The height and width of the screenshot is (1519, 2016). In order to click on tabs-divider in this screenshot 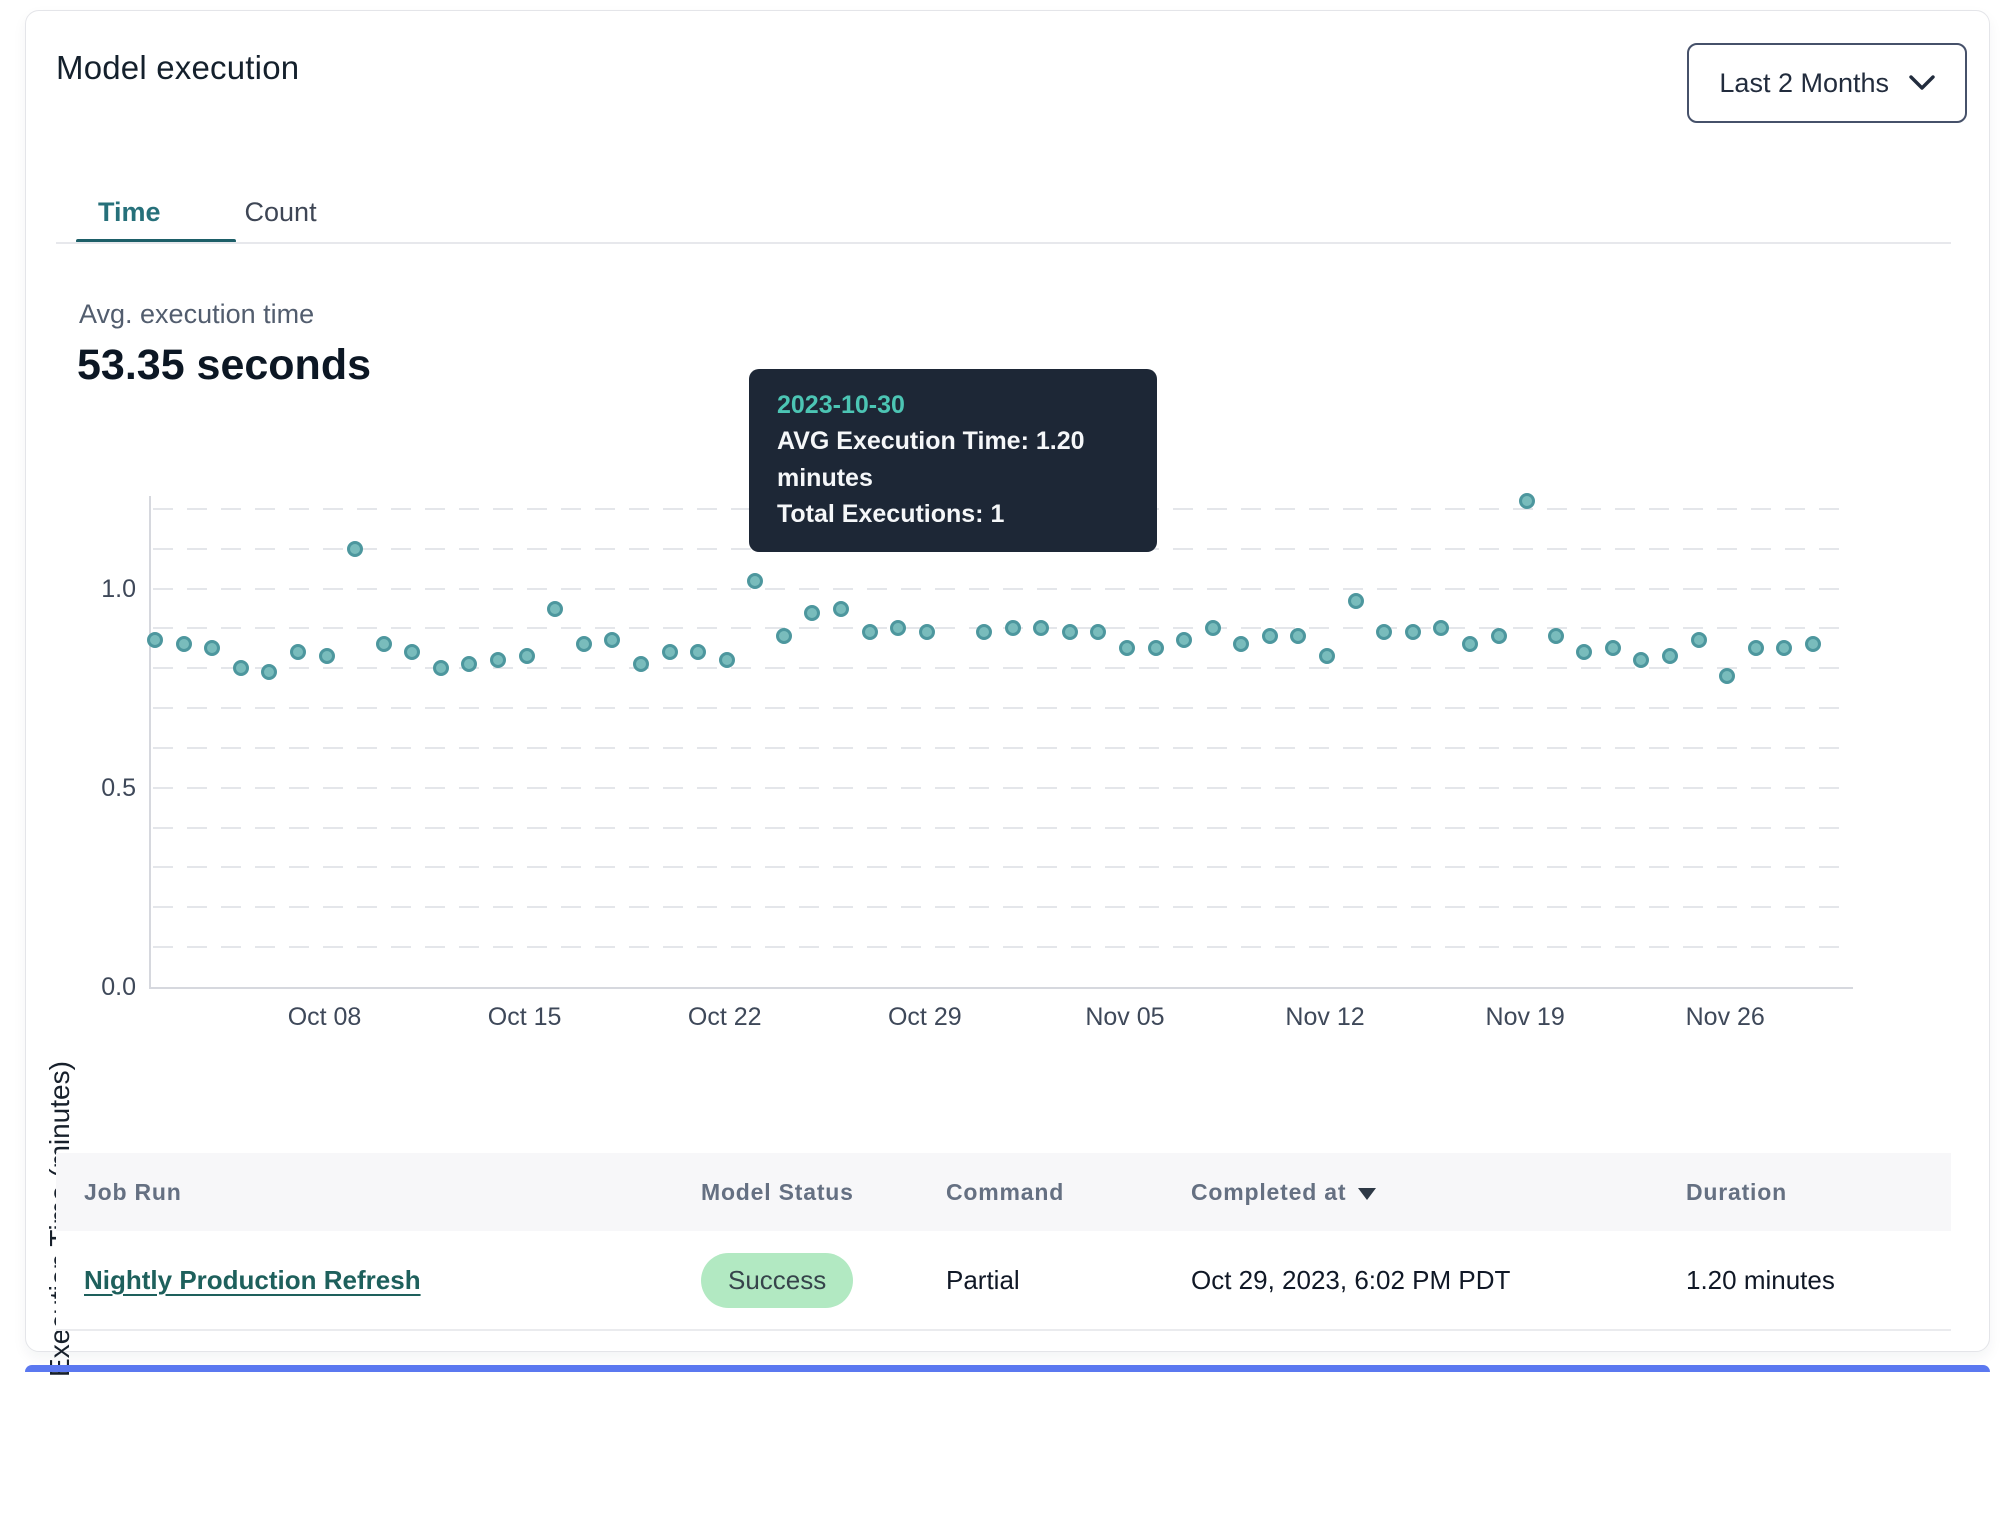, I will do `click(1003, 243)`.